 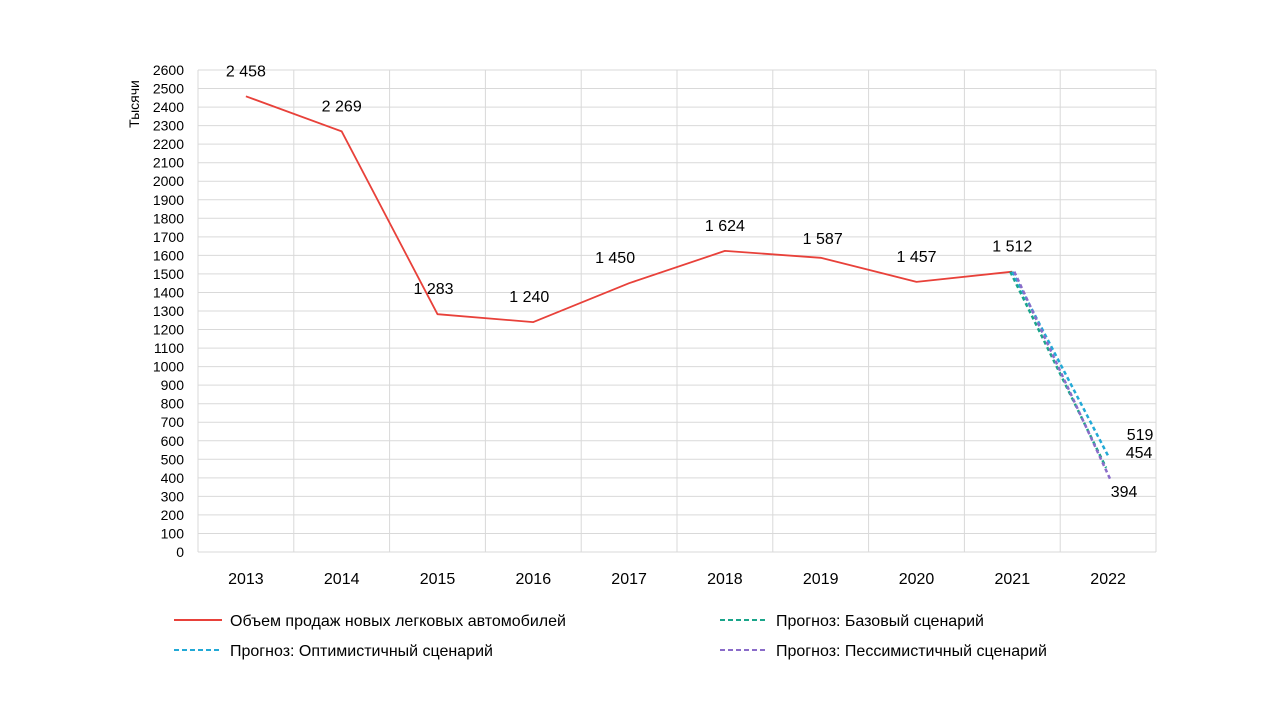 I want to click on y-tick-label: 200, so click(x=173, y=515).